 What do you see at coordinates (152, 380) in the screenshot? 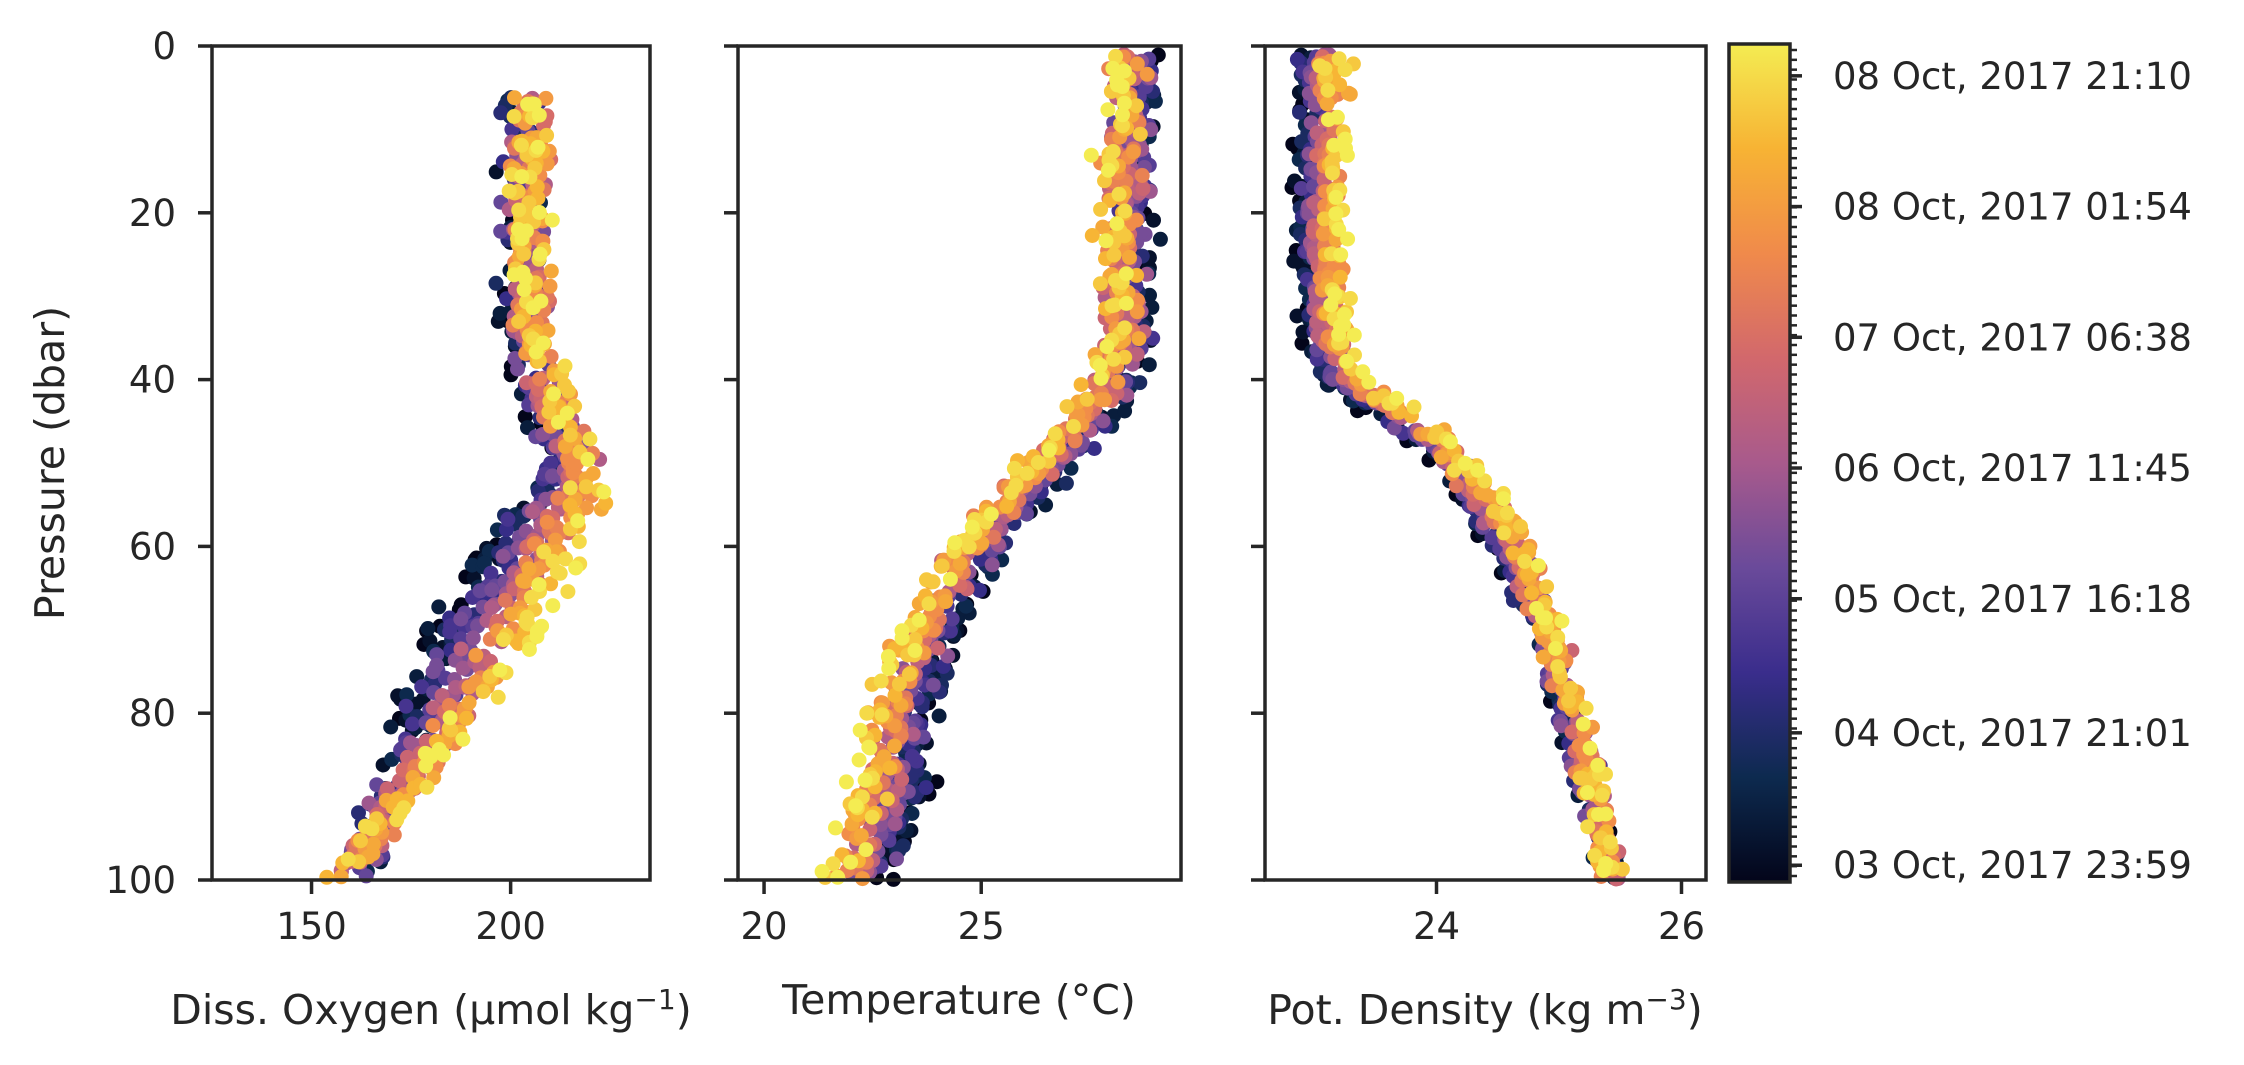
I see `y-tick-label: 40` at bounding box center [152, 380].